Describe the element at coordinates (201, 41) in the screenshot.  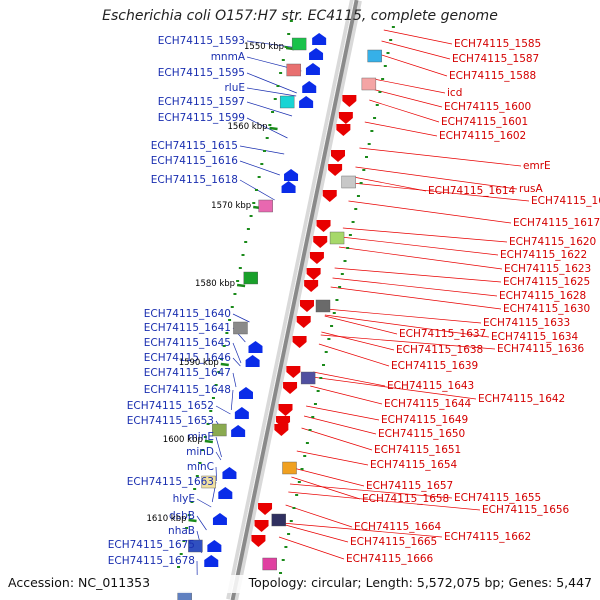
I see `left-gene-label: ECH74115_1593` at that location.